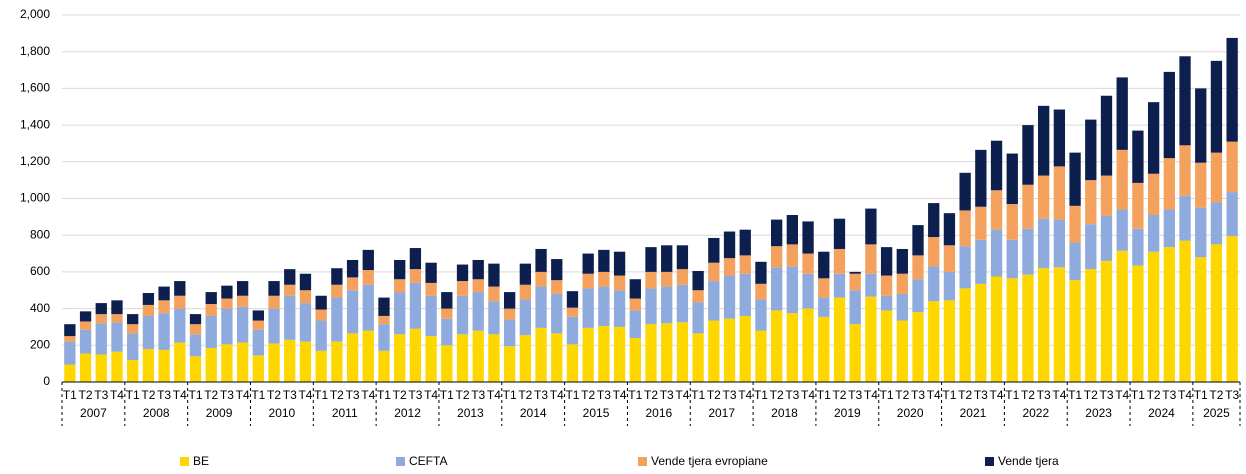 Image resolution: width=1246 pixels, height=474 pixels. I want to click on x-group-label: 2012, so click(407, 413).